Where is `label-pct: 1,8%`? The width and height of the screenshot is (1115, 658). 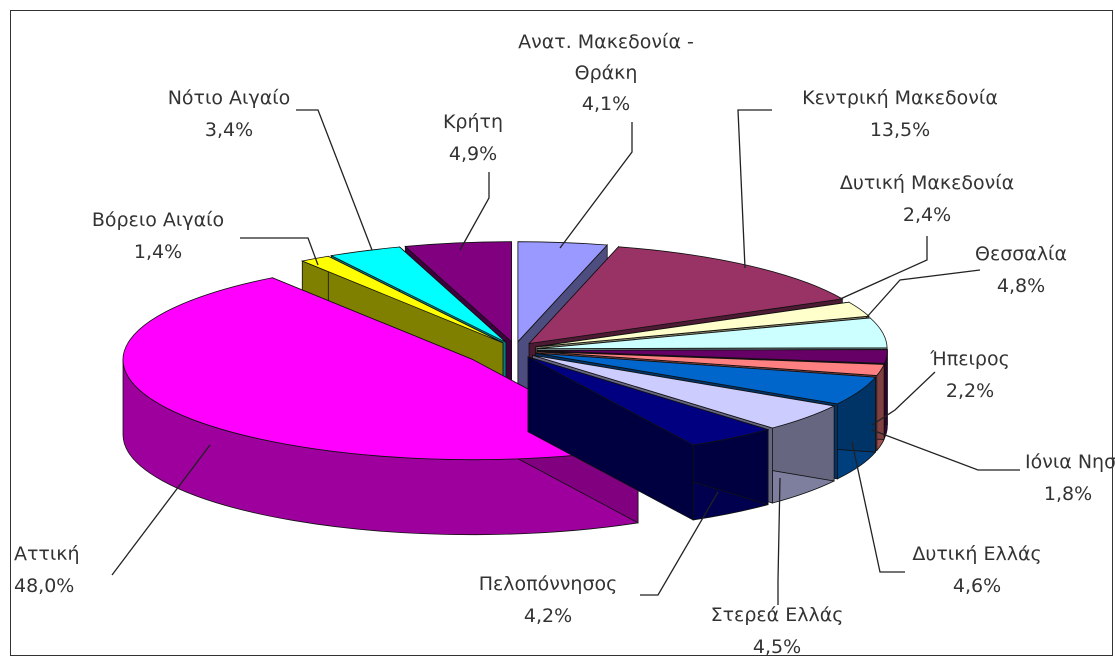
label-pct: 1,8% is located at coordinates (1068, 494).